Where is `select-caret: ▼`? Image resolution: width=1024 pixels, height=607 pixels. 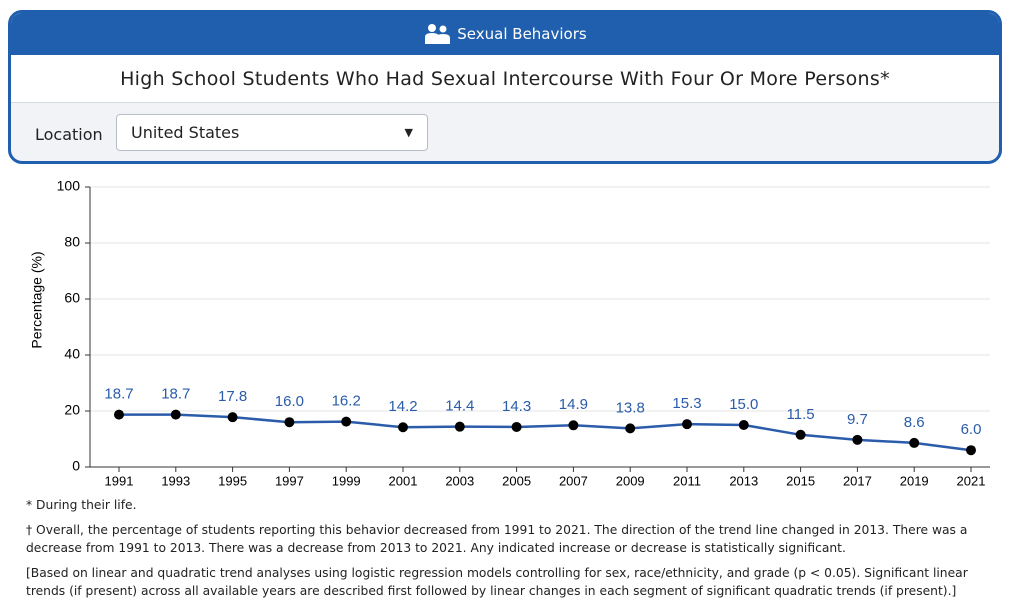 select-caret: ▼ is located at coordinates (408, 132).